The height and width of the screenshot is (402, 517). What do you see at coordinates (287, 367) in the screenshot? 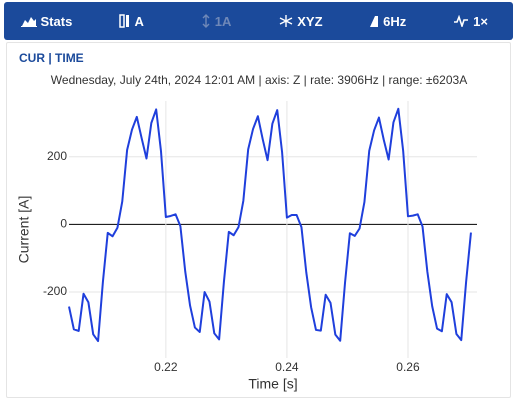
I see `x-tick-label: 0.24` at bounding box center [287, 367].